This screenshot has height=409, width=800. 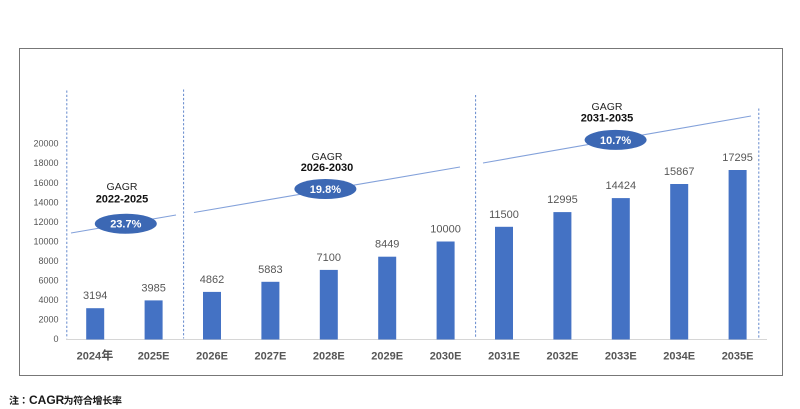 What do you see at coordinates (615, 141) in the screenshot?
I see `svg-text: 10.7%` at bounding box center [615, 141].